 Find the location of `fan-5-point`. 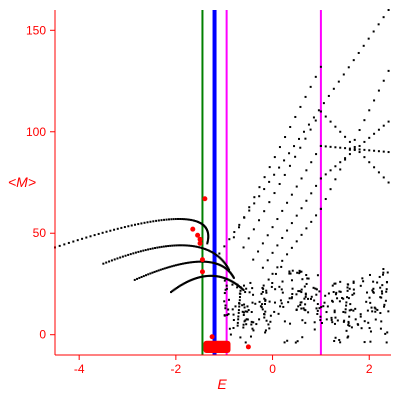

fan-5-point is located at coordinates (311, 221).